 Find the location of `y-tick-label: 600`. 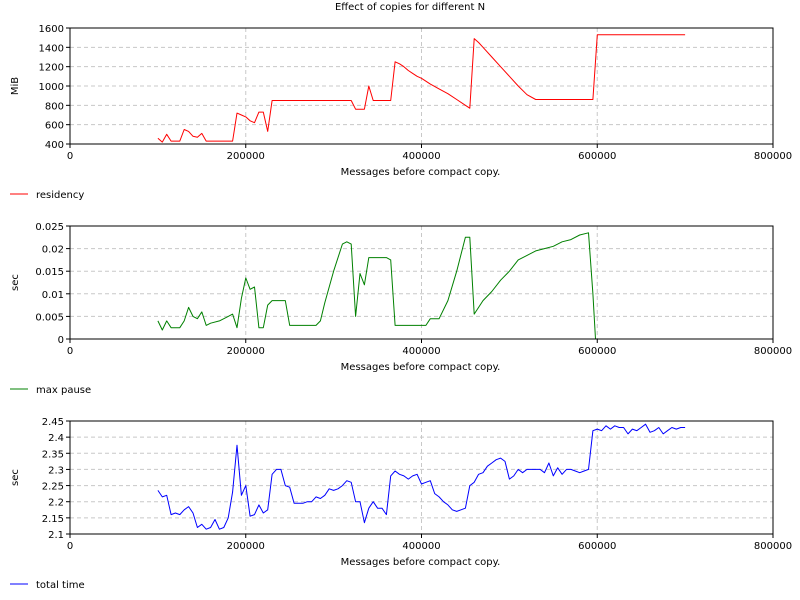

y-tick-label: 600 is located at coordinates (54, 126).